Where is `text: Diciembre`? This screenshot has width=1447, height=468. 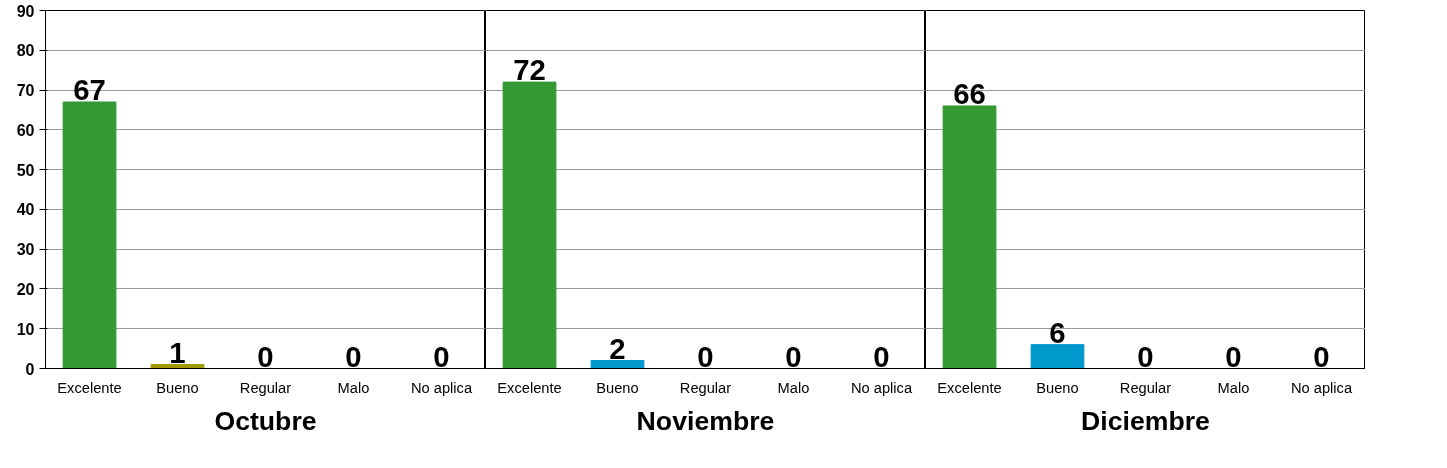 text: Diciembre is located at coordinates (1145, 420).